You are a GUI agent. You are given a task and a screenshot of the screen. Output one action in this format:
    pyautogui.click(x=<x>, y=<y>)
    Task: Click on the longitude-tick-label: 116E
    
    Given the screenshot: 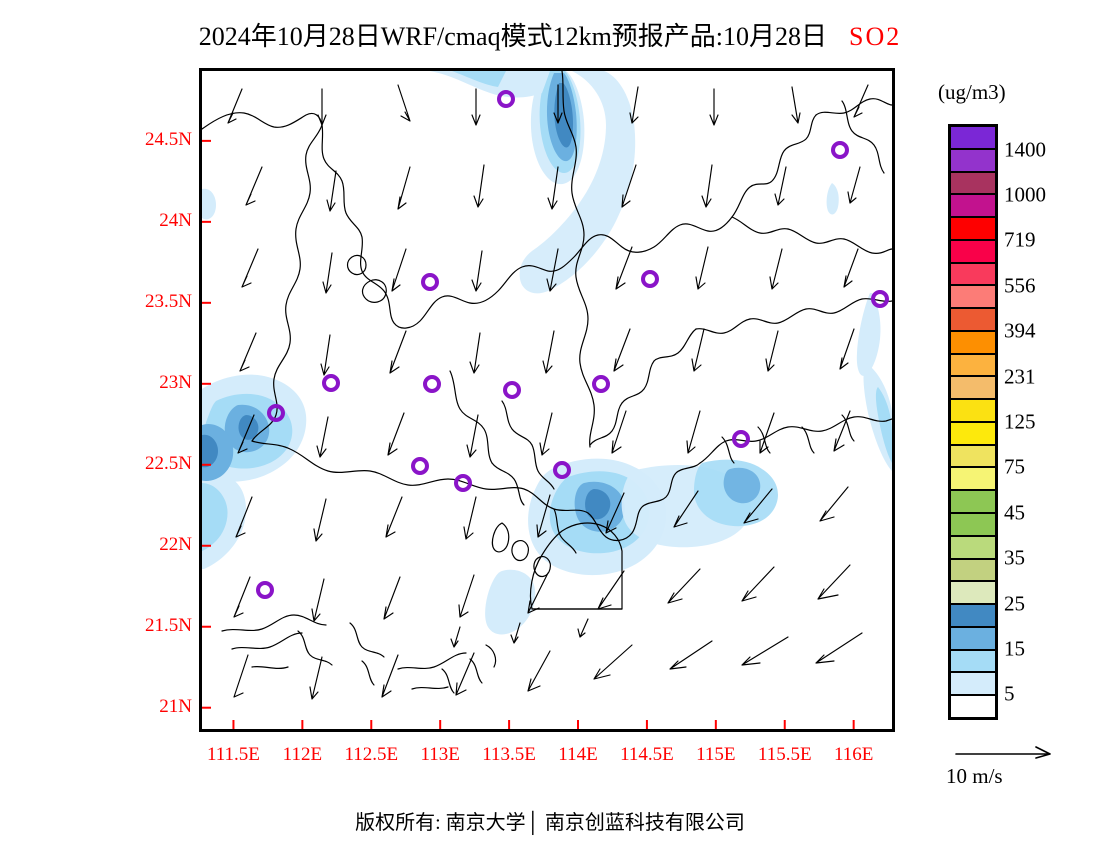 What is the action you would take?
    pyautogui.click(x=853, y=754)
    